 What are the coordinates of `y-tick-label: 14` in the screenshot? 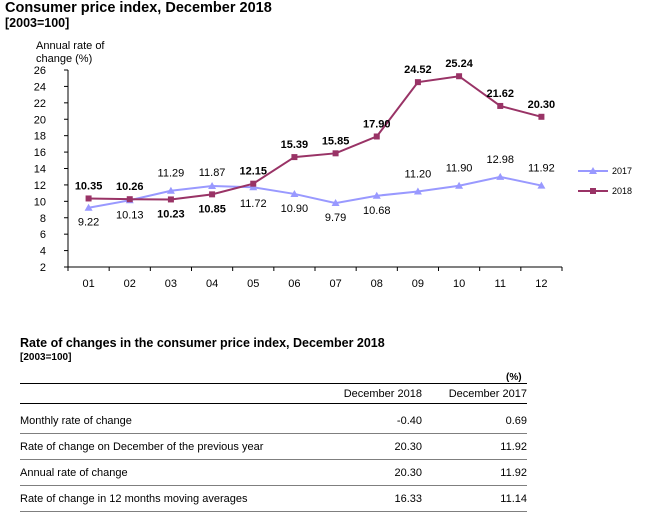 It's located at (40, 170).